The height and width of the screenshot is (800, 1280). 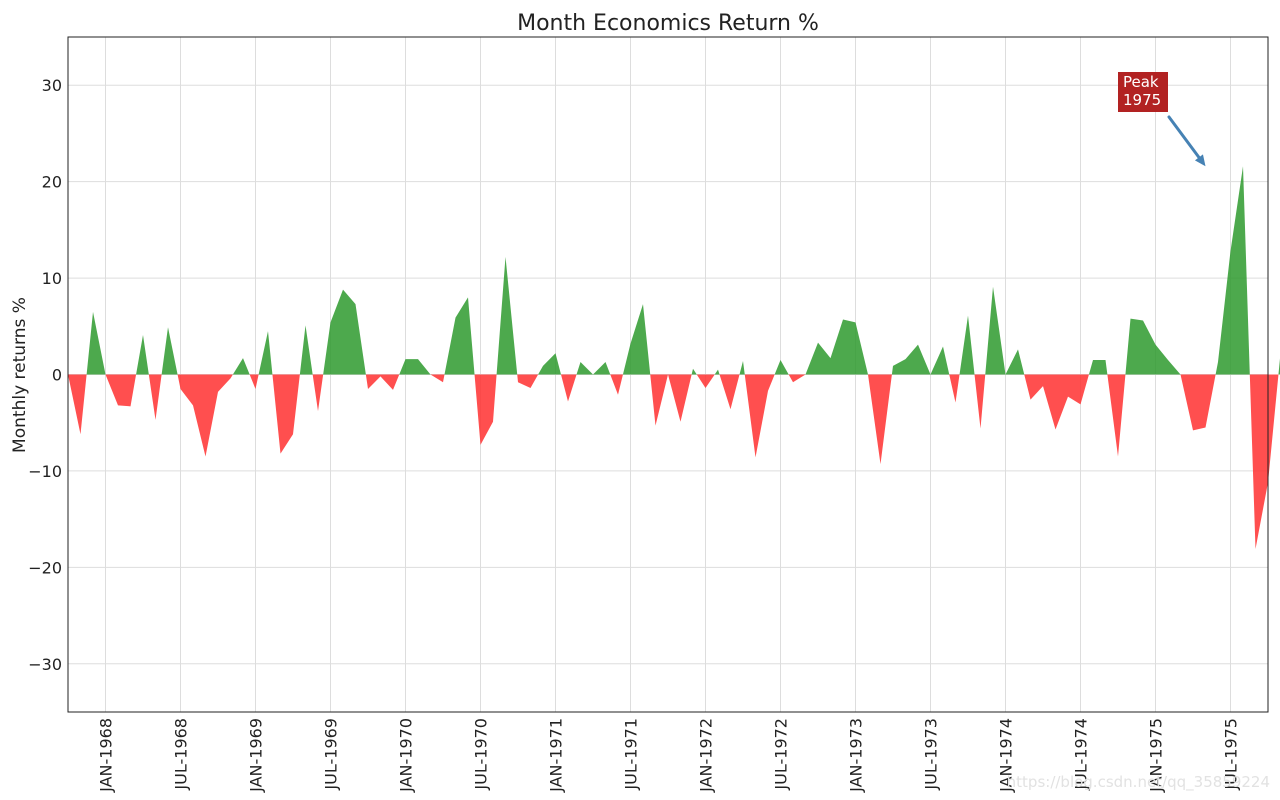 I want to click on x-tick-label: JUL-1975, so click(x=1231, y=754).